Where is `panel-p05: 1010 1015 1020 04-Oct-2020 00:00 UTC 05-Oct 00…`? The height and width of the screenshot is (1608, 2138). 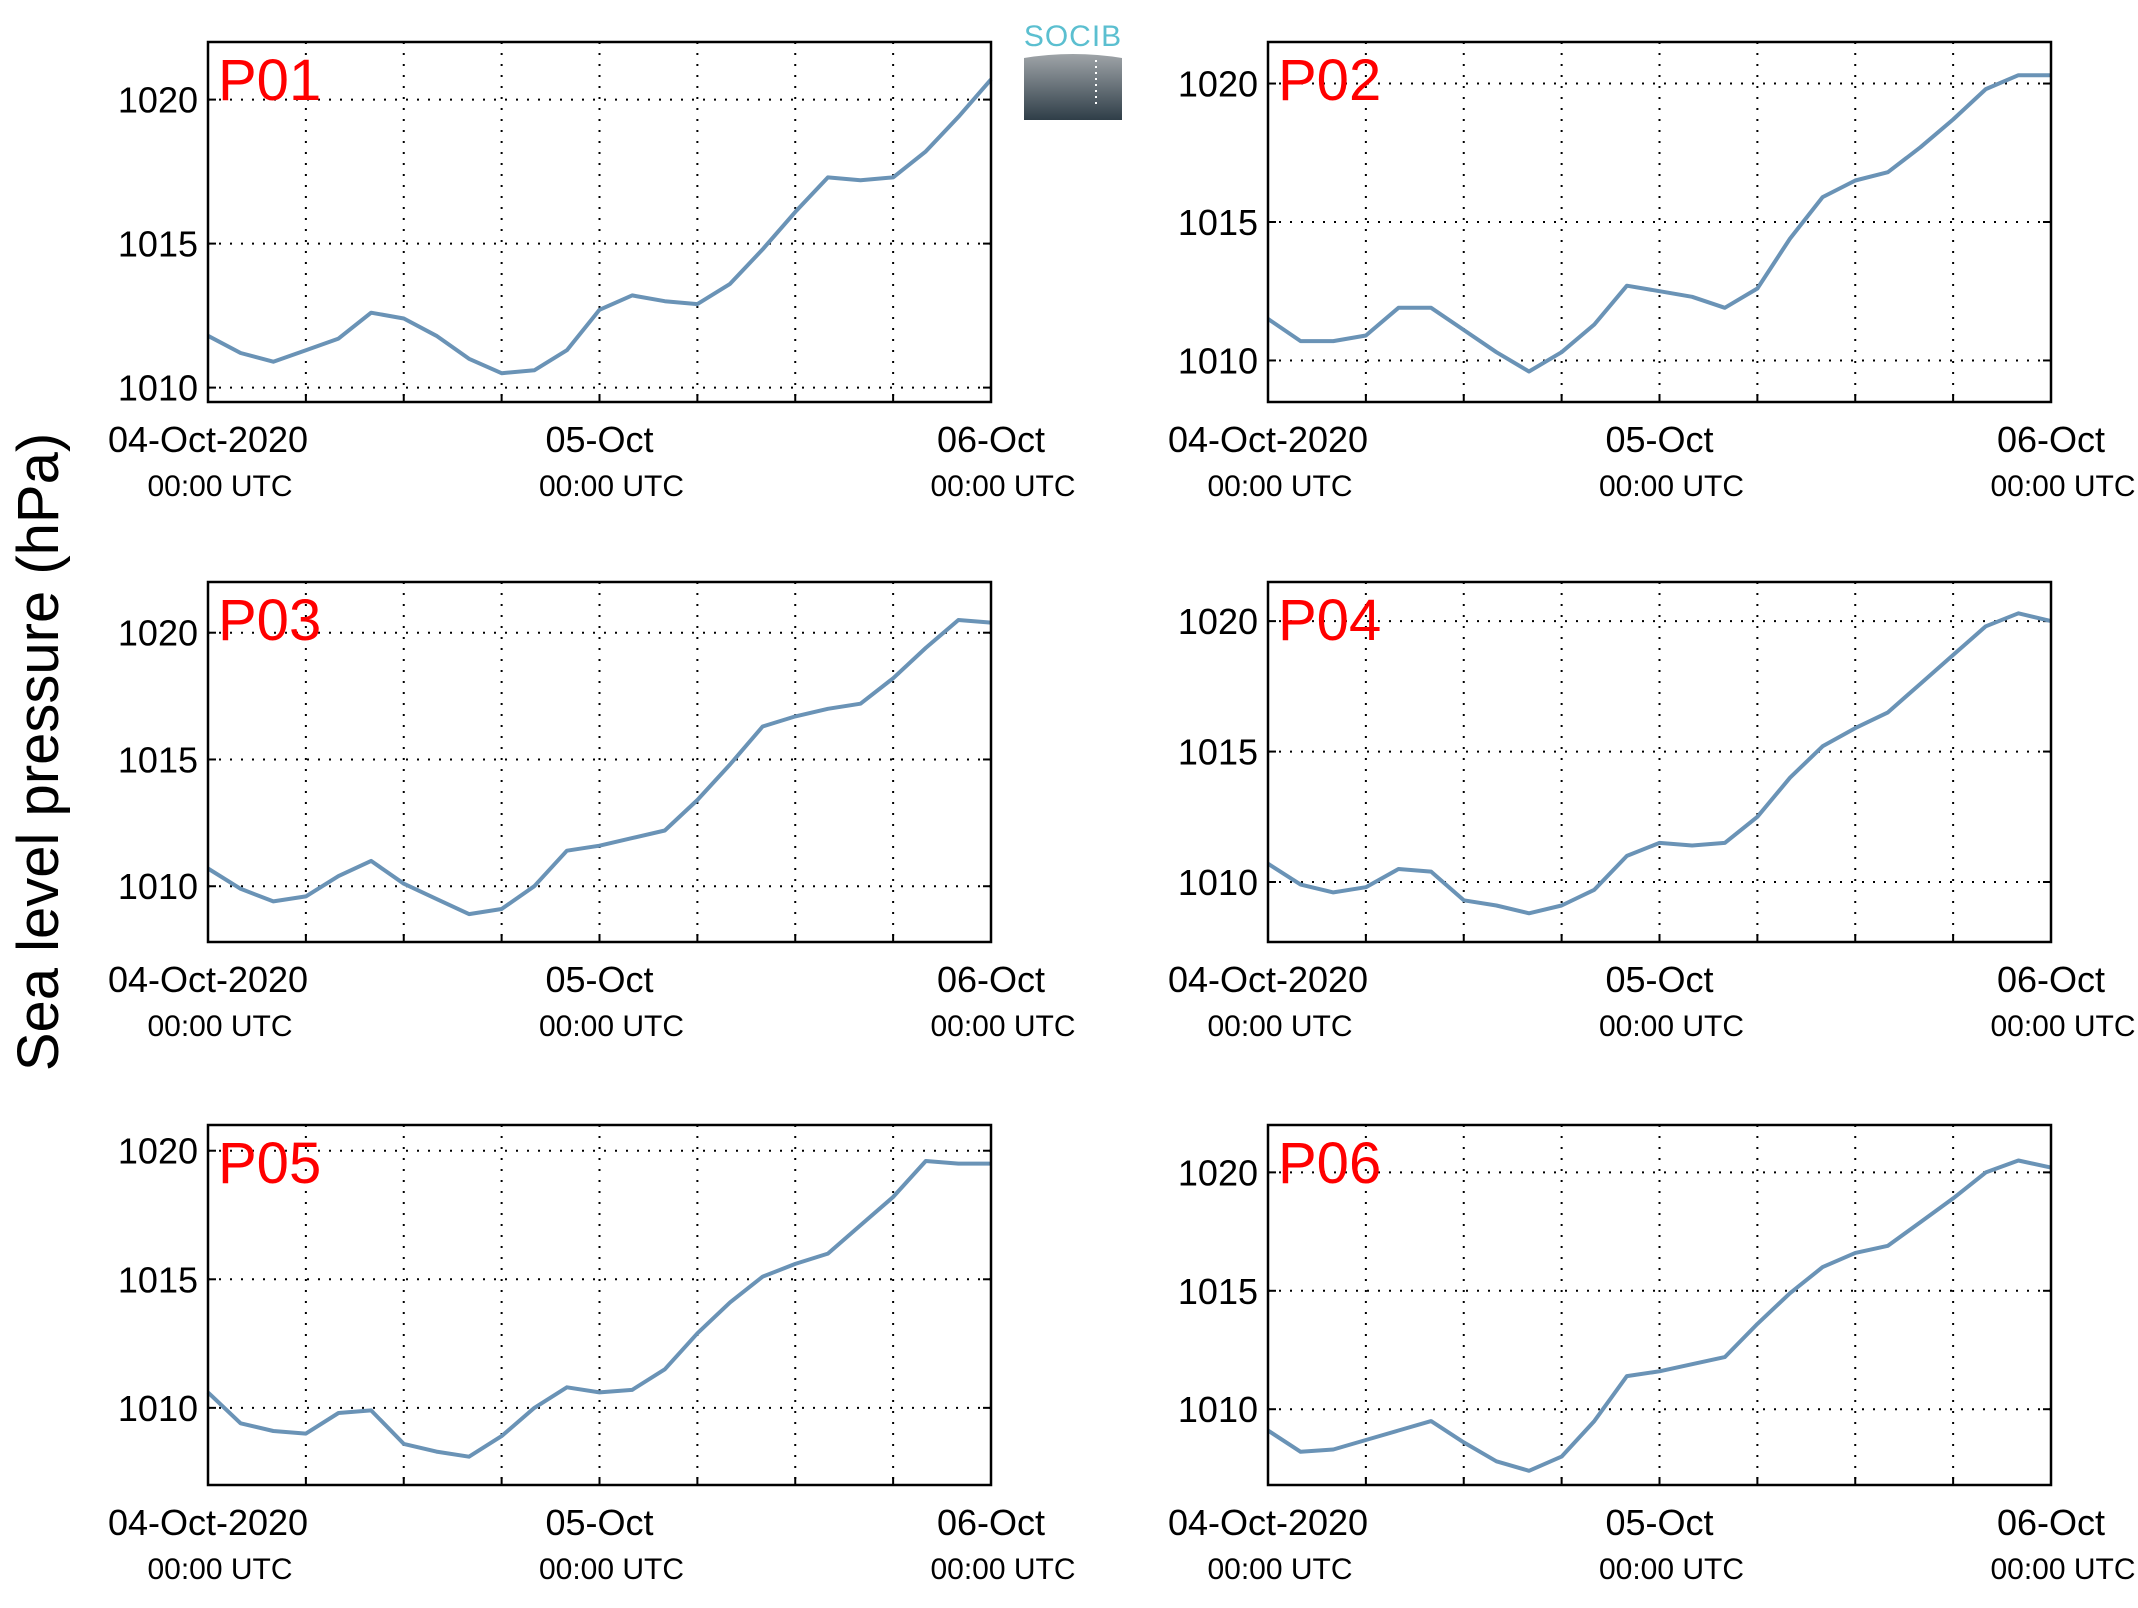 panel-p05: 1010 1015 1020 04-Oct-2020 00:00 UTC 05-Oct 00… is located at coordinates (592, 1354).